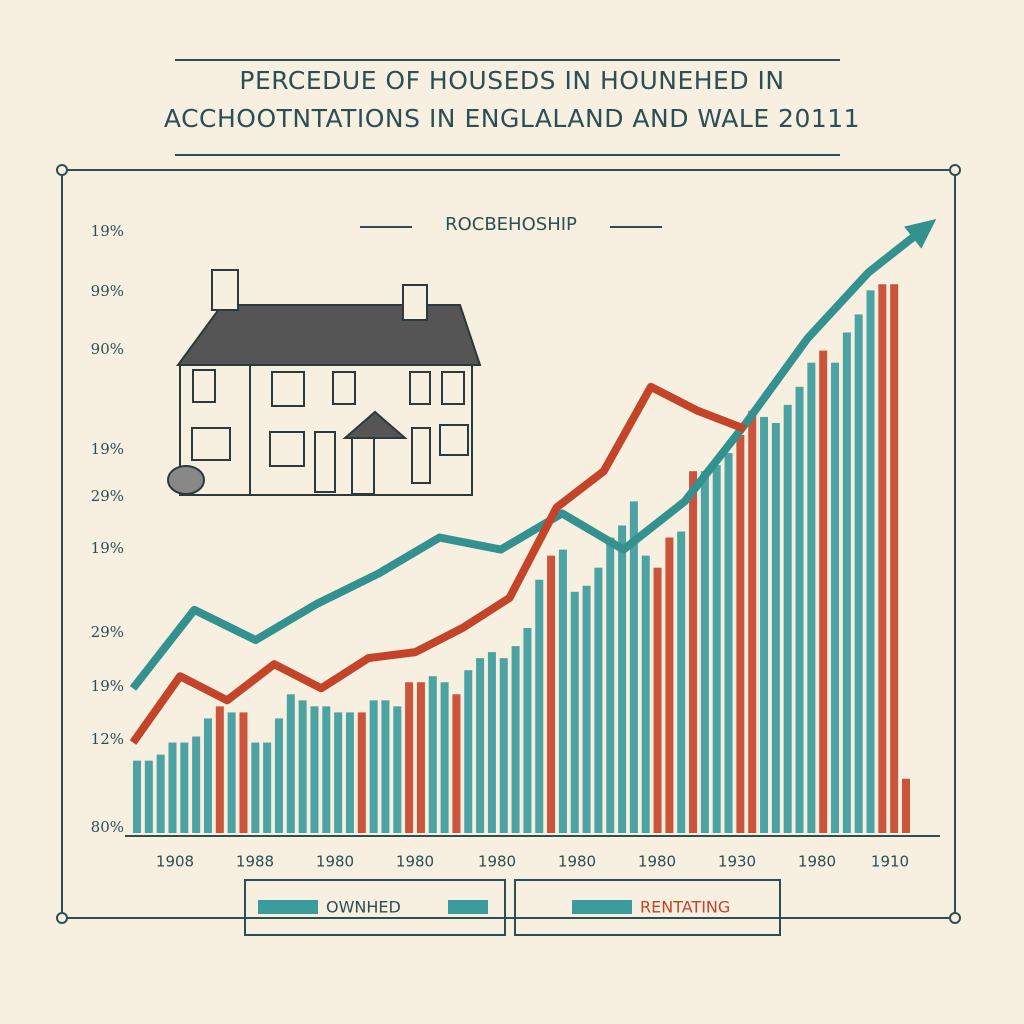 The height and width of the screenshot is (1024, 1024). Describe the element at coordinates (511, 80) in the screenshot. I see `title-line: PERCEDUE OF HOUSEDS IN HOUNEHED IN` at that location.